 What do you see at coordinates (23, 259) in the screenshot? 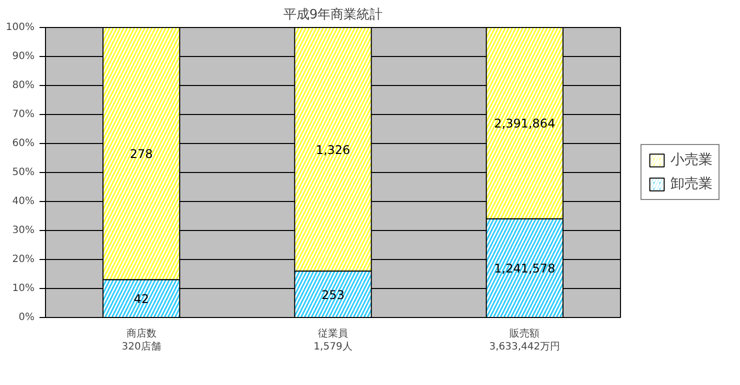
I see `y-tick-label: 20%` at bounding box center [23, 259].